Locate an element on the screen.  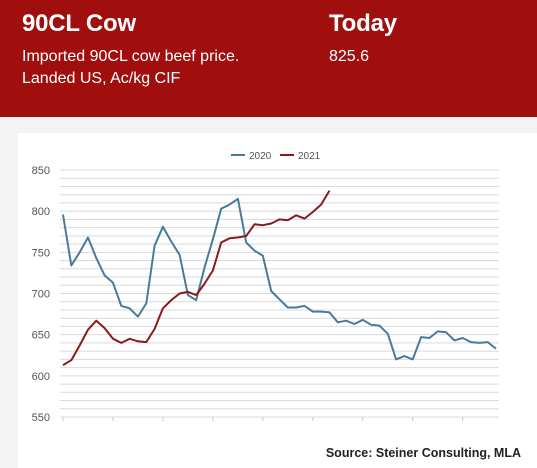
chart-title: 90CL Cow is located at coordinates (79, 23).